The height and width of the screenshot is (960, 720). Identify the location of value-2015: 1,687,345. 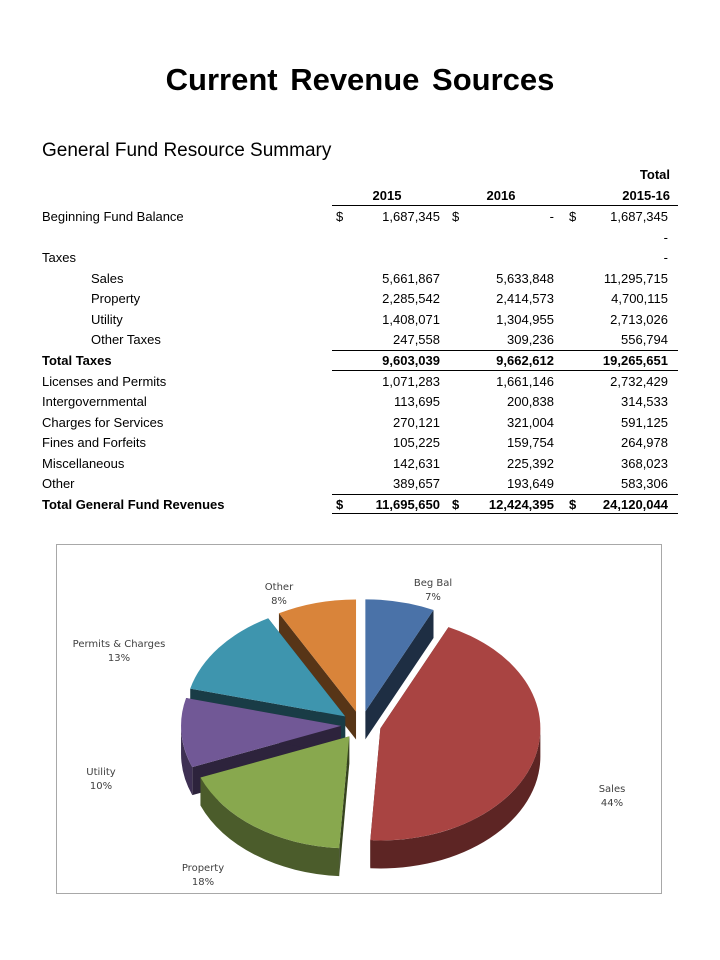
(411, 216).